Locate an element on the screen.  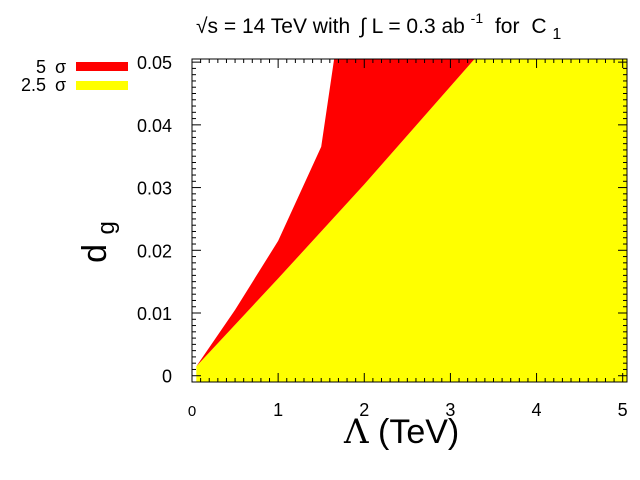
x-tick-label: 5 is located at coordinates (623, 410).